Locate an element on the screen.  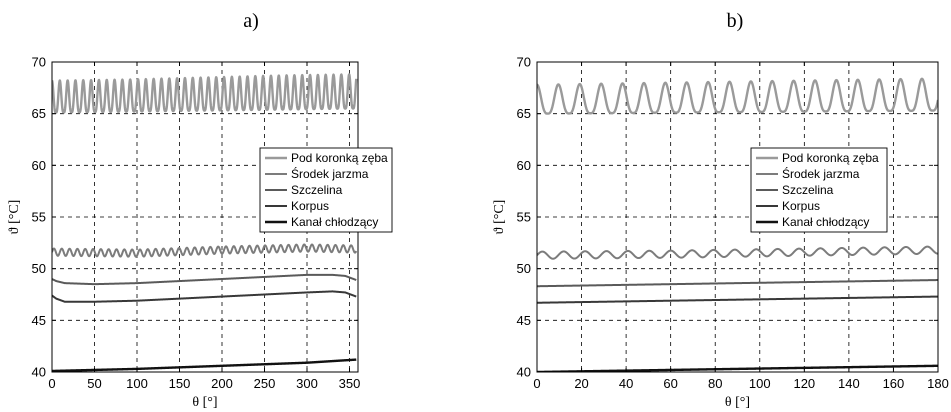
chart-0-x-tick-label: 250 is located at coordinates (265, 383).